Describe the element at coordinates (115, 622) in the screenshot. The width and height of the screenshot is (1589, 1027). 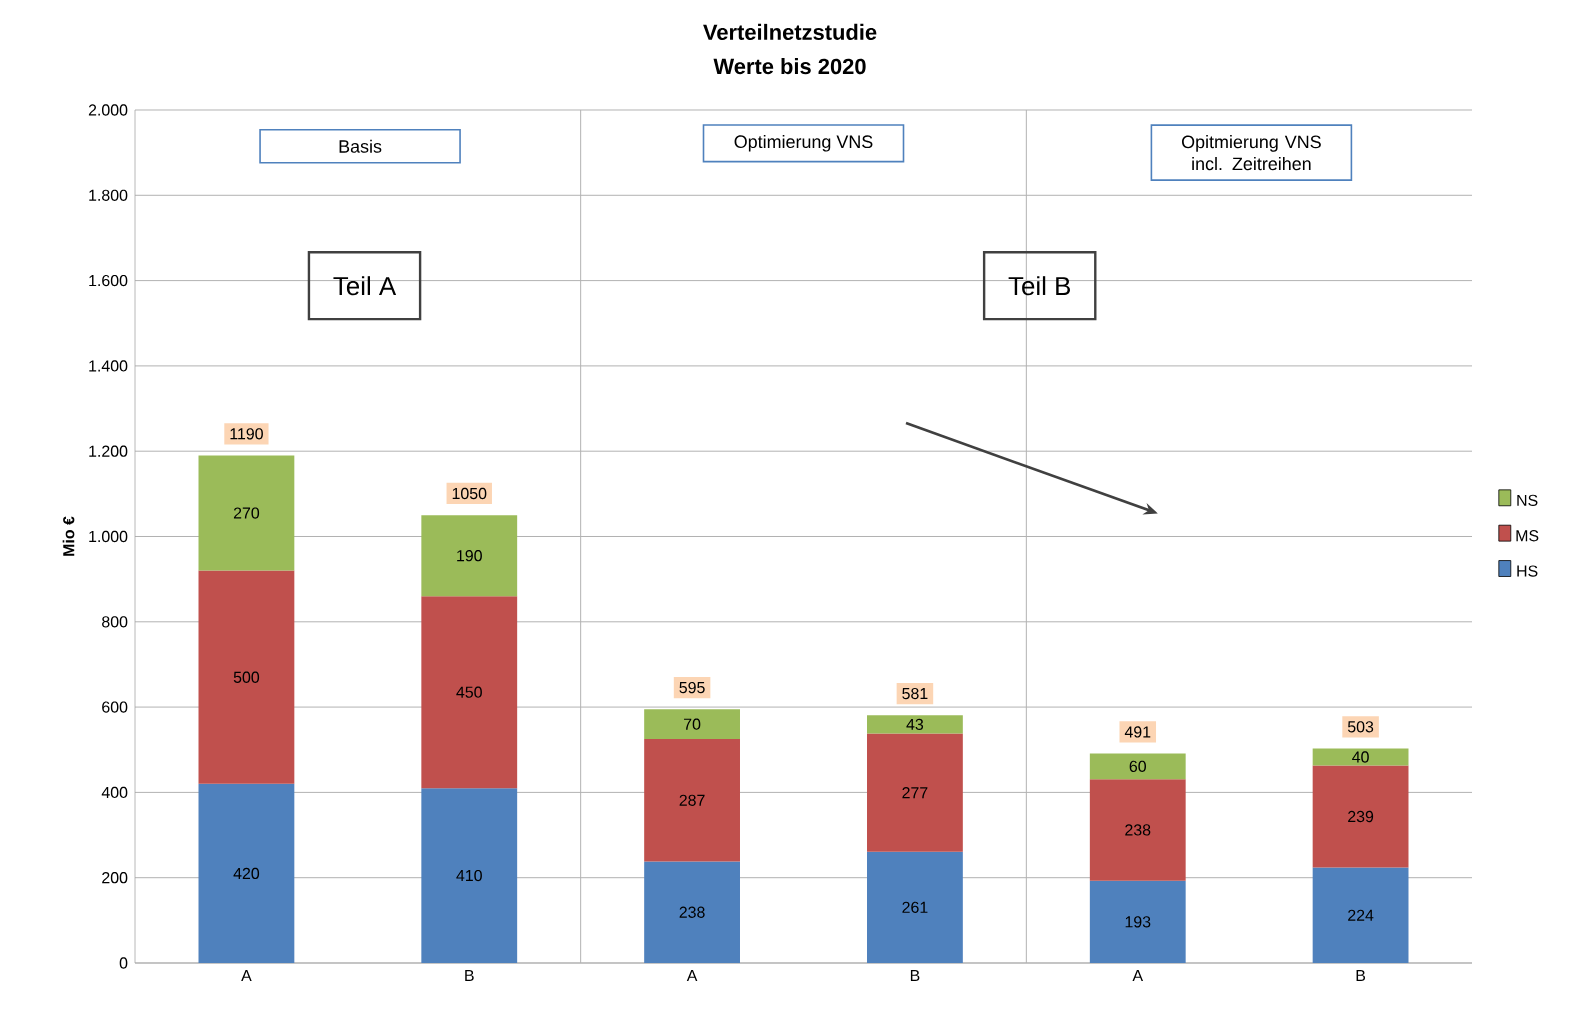
I see `y-tick-label: 800` at that location.